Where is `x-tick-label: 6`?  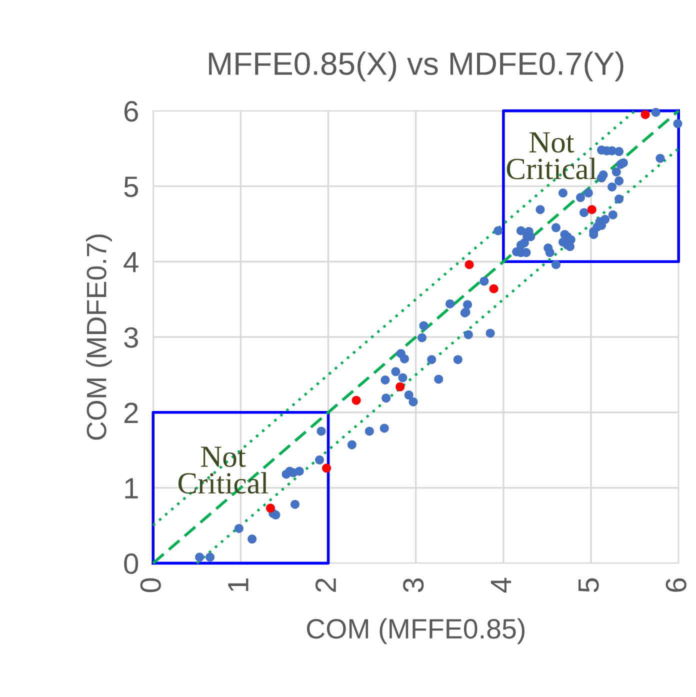
x-tick-label: 6 is located at coordinates (676, 585).